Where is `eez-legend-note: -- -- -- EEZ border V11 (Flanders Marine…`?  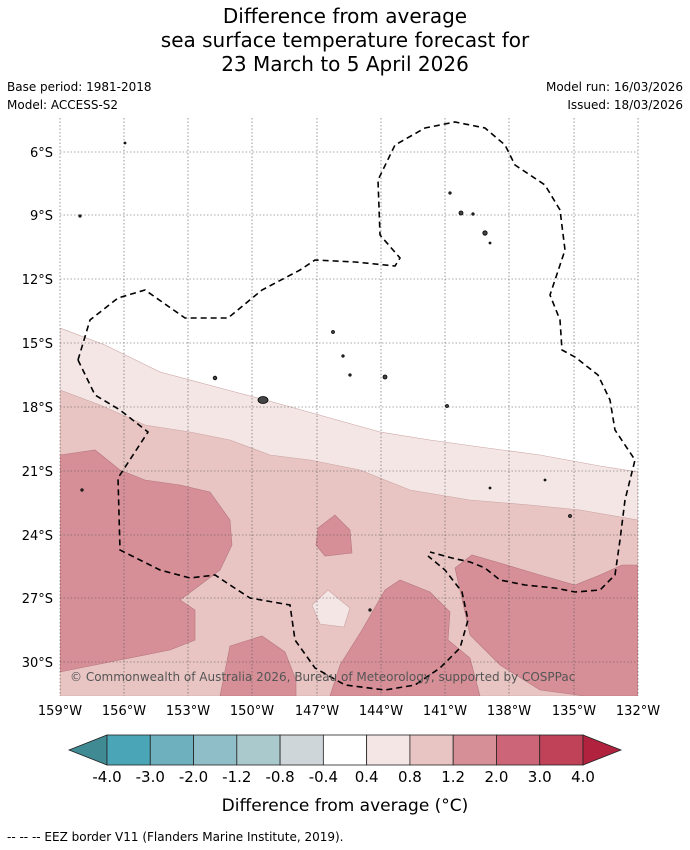
eez-legend-note: -- -- -- EEZ border V11 (Flanders Marine… is located at coordinates (175, 837).